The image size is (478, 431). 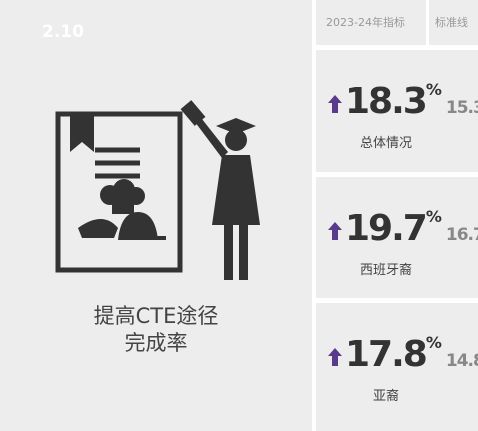 I want to click on metric-value: 19.7, so click(x=386, y=228).